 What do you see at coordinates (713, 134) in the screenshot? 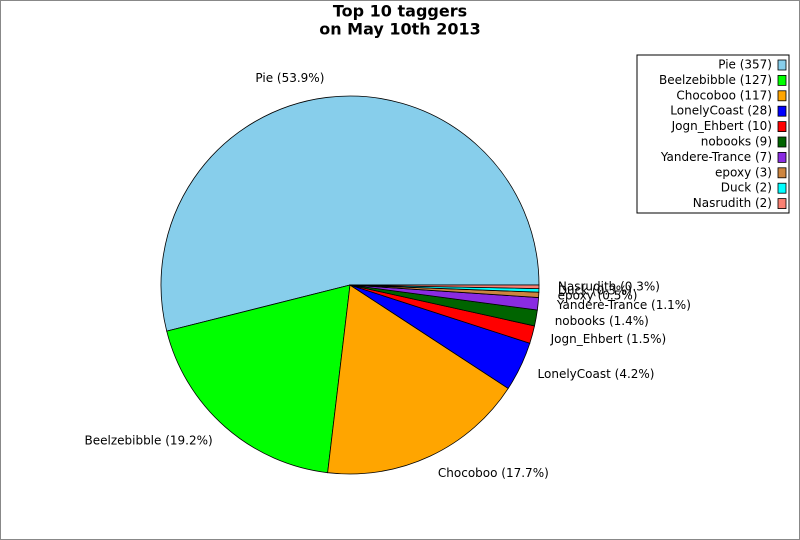
I see `legend-box` at bounding box center [713, 134].